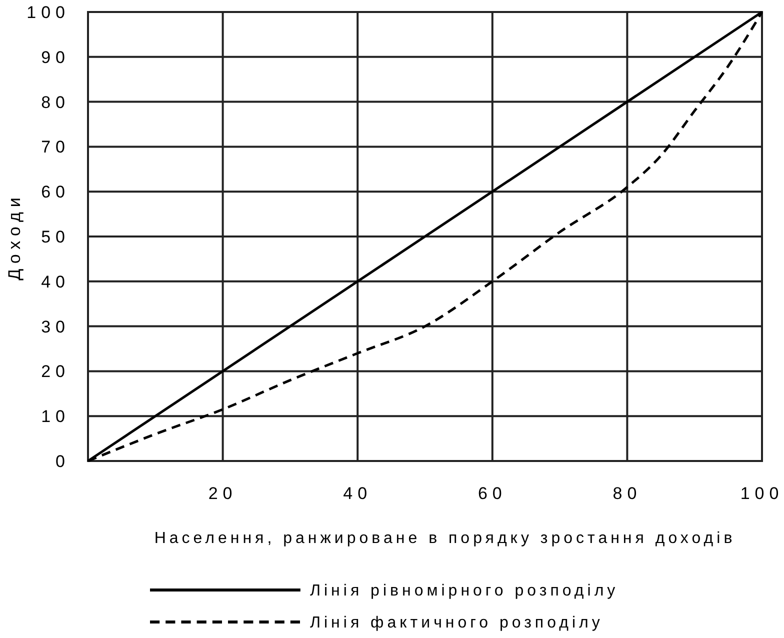 The height and width of the screenshot is (638, 784). What do you see at coordinates (445, 538) in the screenshot?
I see `x-axis-title: Населення, ранжироване в порядку зростання доходів` at bounding box center [445, 538].